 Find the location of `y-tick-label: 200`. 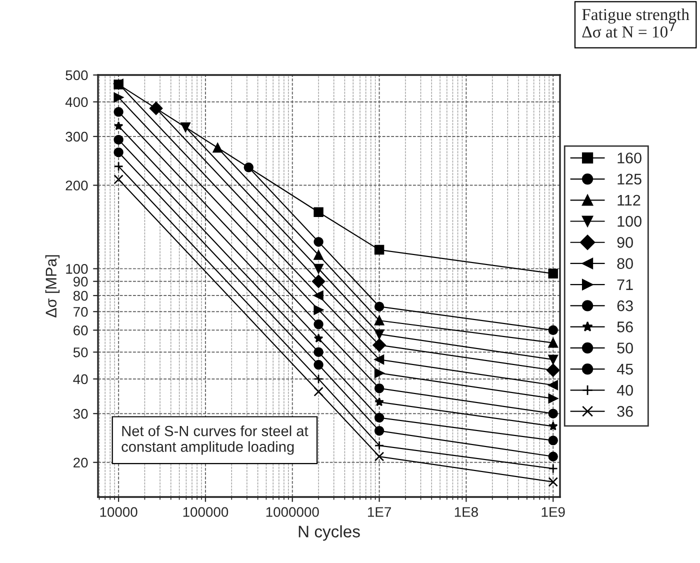

y-tick-label: 200 is located at coordinates (77, 185).